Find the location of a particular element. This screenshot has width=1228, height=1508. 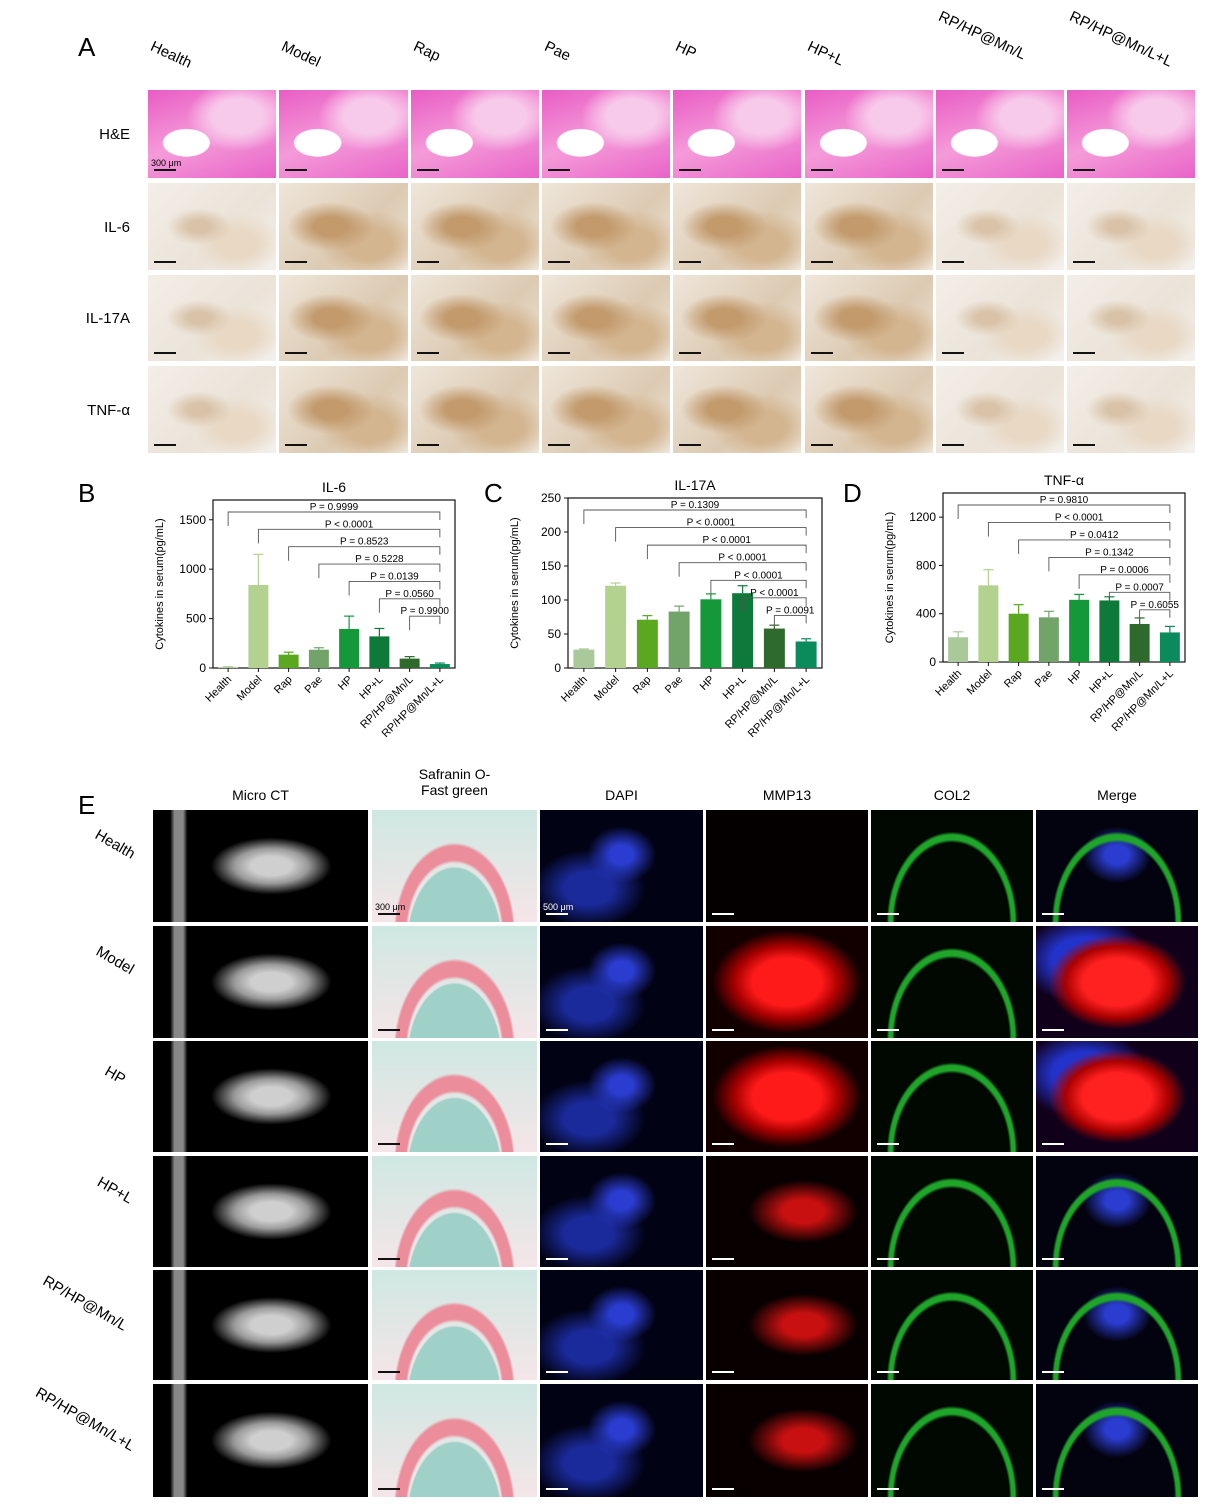

p-value-label: P = 0.5228 is located at coordinates (379, 559).